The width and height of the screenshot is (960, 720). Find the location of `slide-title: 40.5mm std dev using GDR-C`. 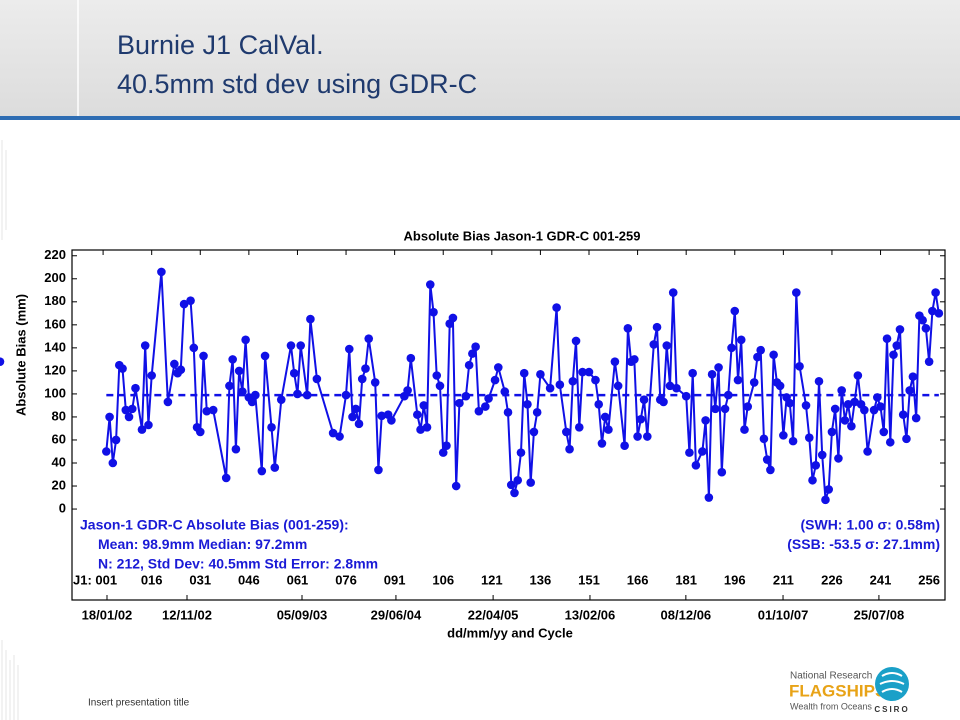

slide-title: 40.5mm std dev using GDR-C is located at coordinates (297, 84).